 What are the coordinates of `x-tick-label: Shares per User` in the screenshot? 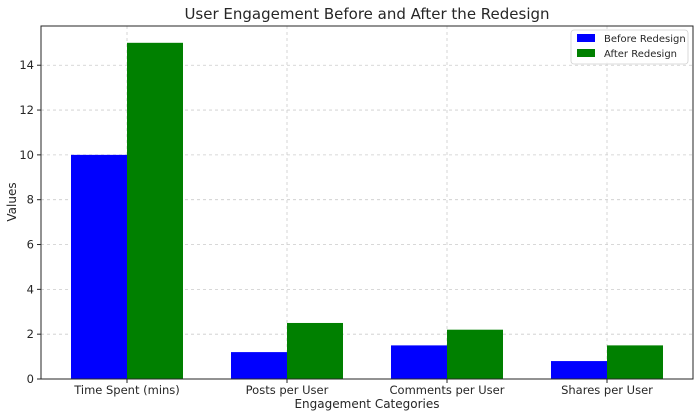 It's located at (607, 390).